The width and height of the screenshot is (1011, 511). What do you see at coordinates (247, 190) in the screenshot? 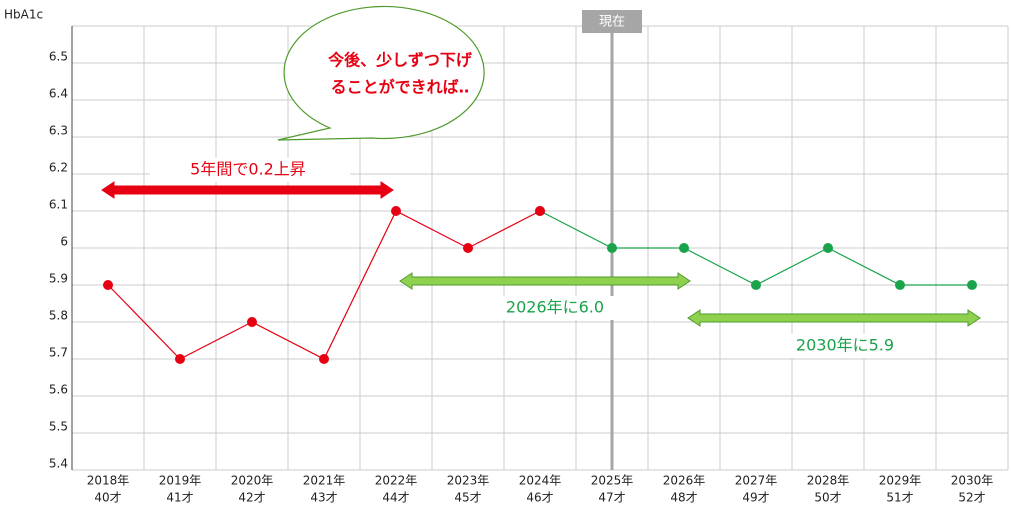
I see `red-arrow` at bounding box center [247, 190].